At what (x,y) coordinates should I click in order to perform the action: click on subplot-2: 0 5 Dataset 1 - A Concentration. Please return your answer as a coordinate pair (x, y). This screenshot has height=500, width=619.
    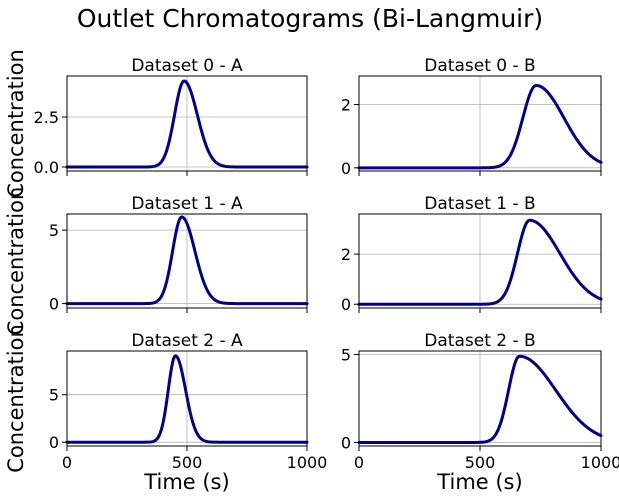
    Looking at the image, I should click on (156, 261).